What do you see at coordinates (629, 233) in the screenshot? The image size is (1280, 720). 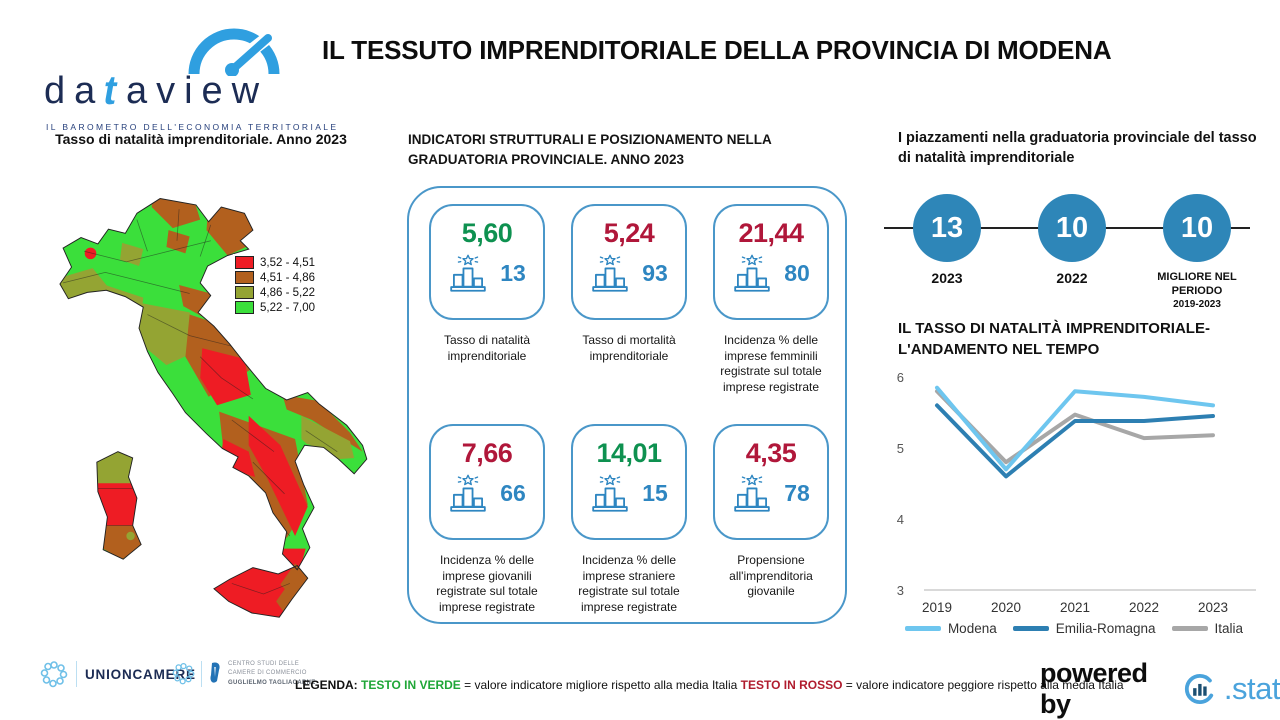 I see `indicator-value: 5,24` at bounding box center [629, 233].